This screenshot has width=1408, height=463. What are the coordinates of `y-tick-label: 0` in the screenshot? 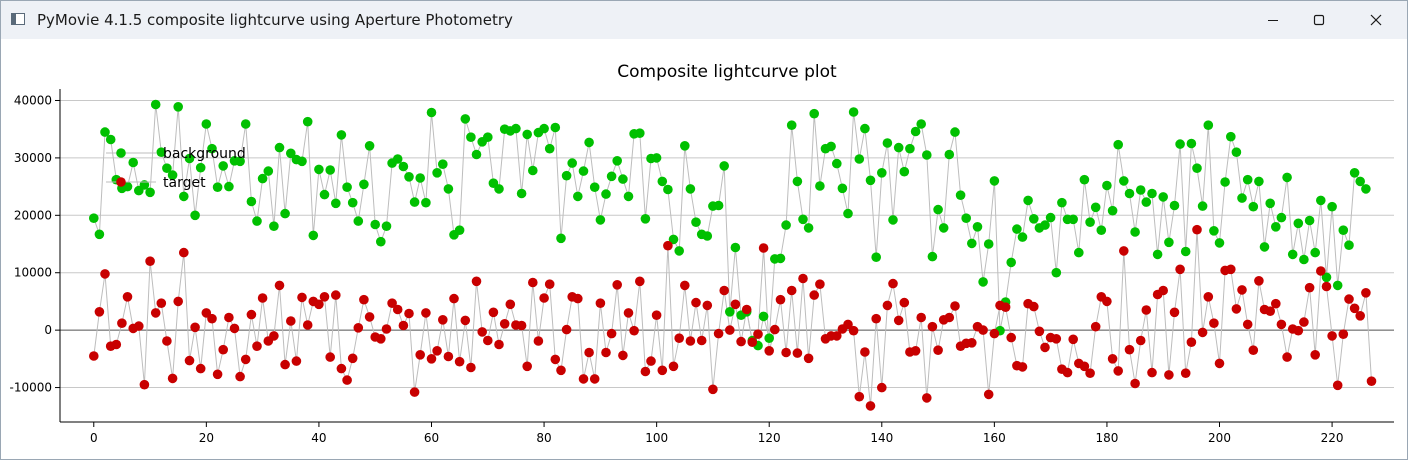 It's located at (48, 330).